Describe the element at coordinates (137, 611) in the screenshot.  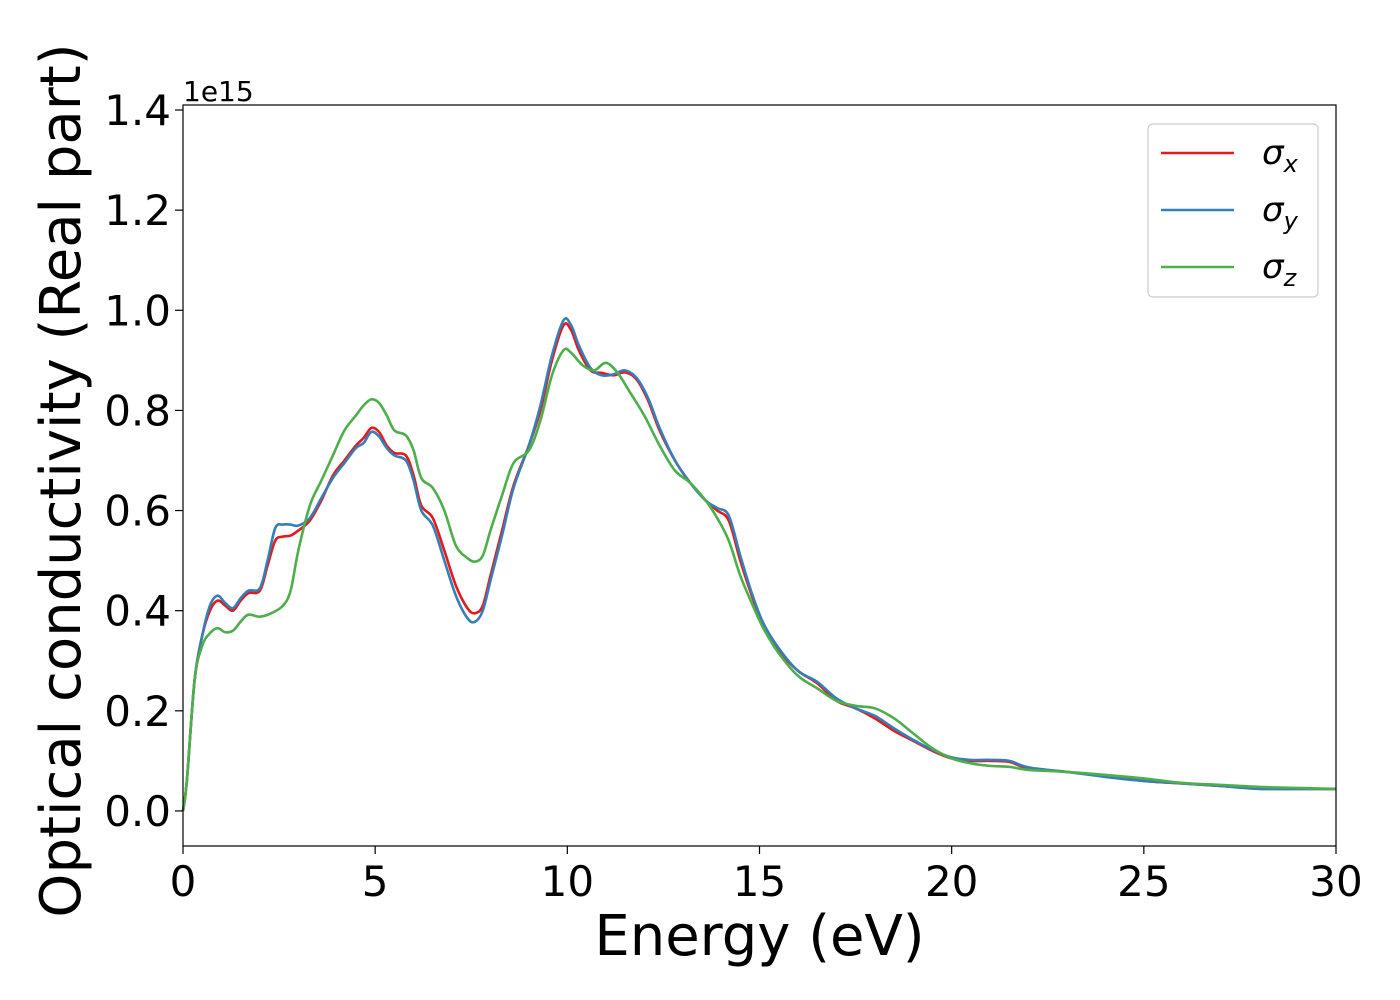
I see `y-tick-label: 0.4` at that location.